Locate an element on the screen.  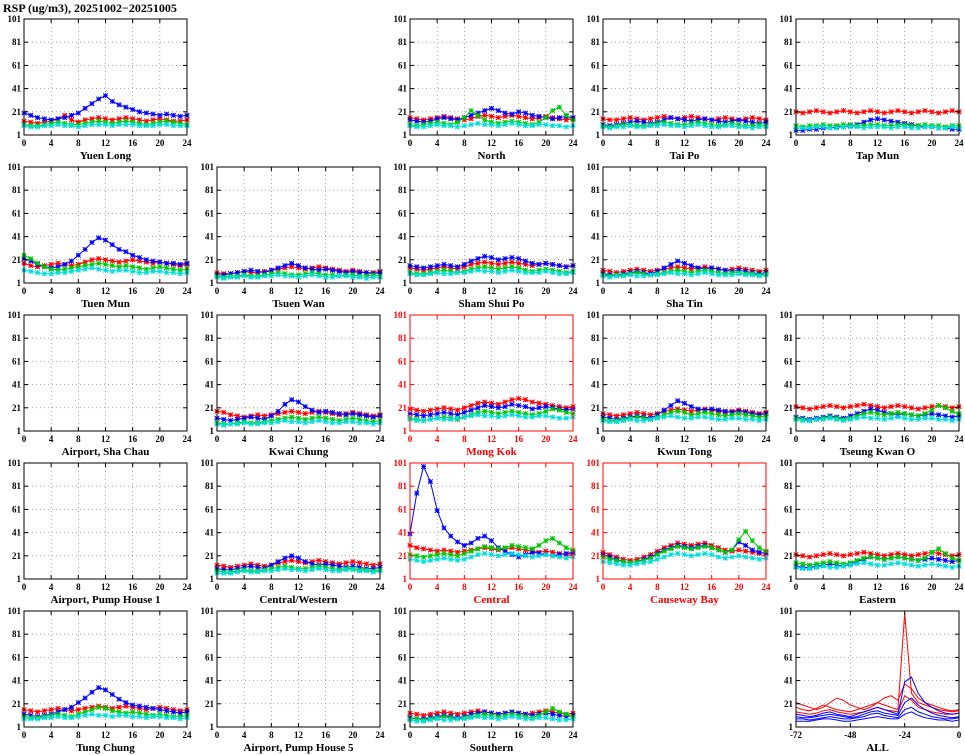
chart-cell-mong-kok: 0 4 8 12 16 20 24 1 21 41 61 81 101 Mong Kok is located at coordinates (482, 384).